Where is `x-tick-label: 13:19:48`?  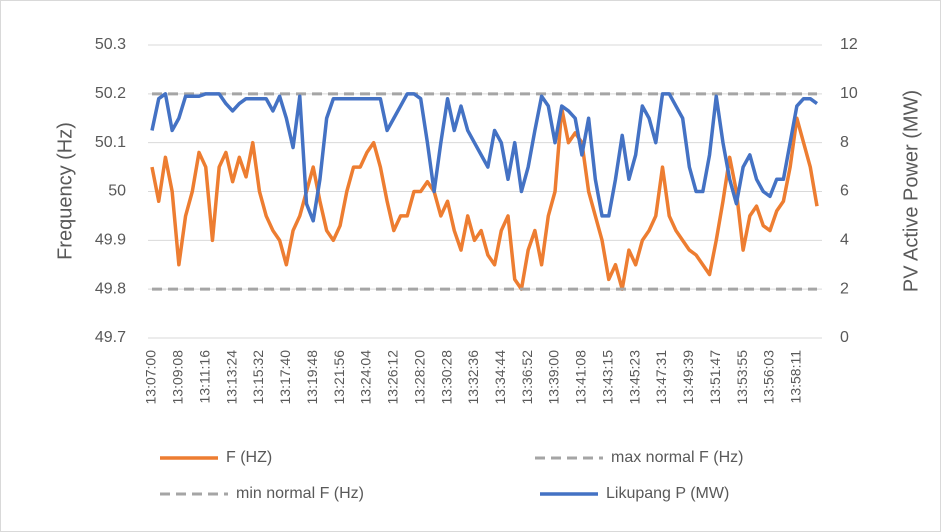 x-tick-label: 13:19:48 is located at coordinates (312, 377).